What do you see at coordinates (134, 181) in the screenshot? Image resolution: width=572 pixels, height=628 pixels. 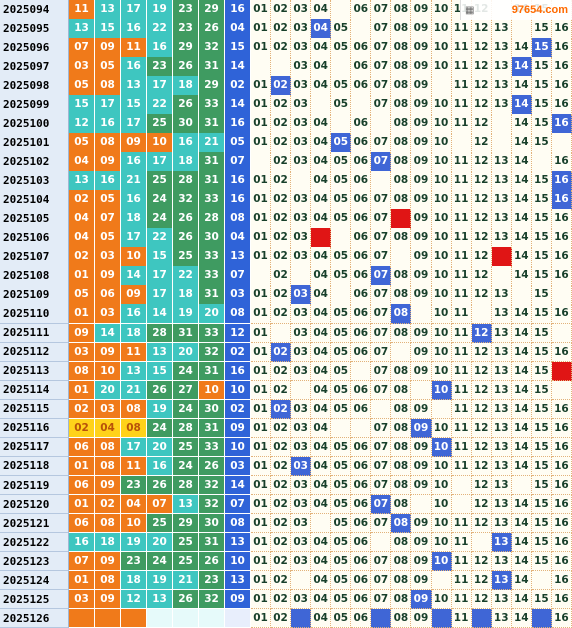 I see `red-ball-cell: 21` at bounding box center [134, 181].